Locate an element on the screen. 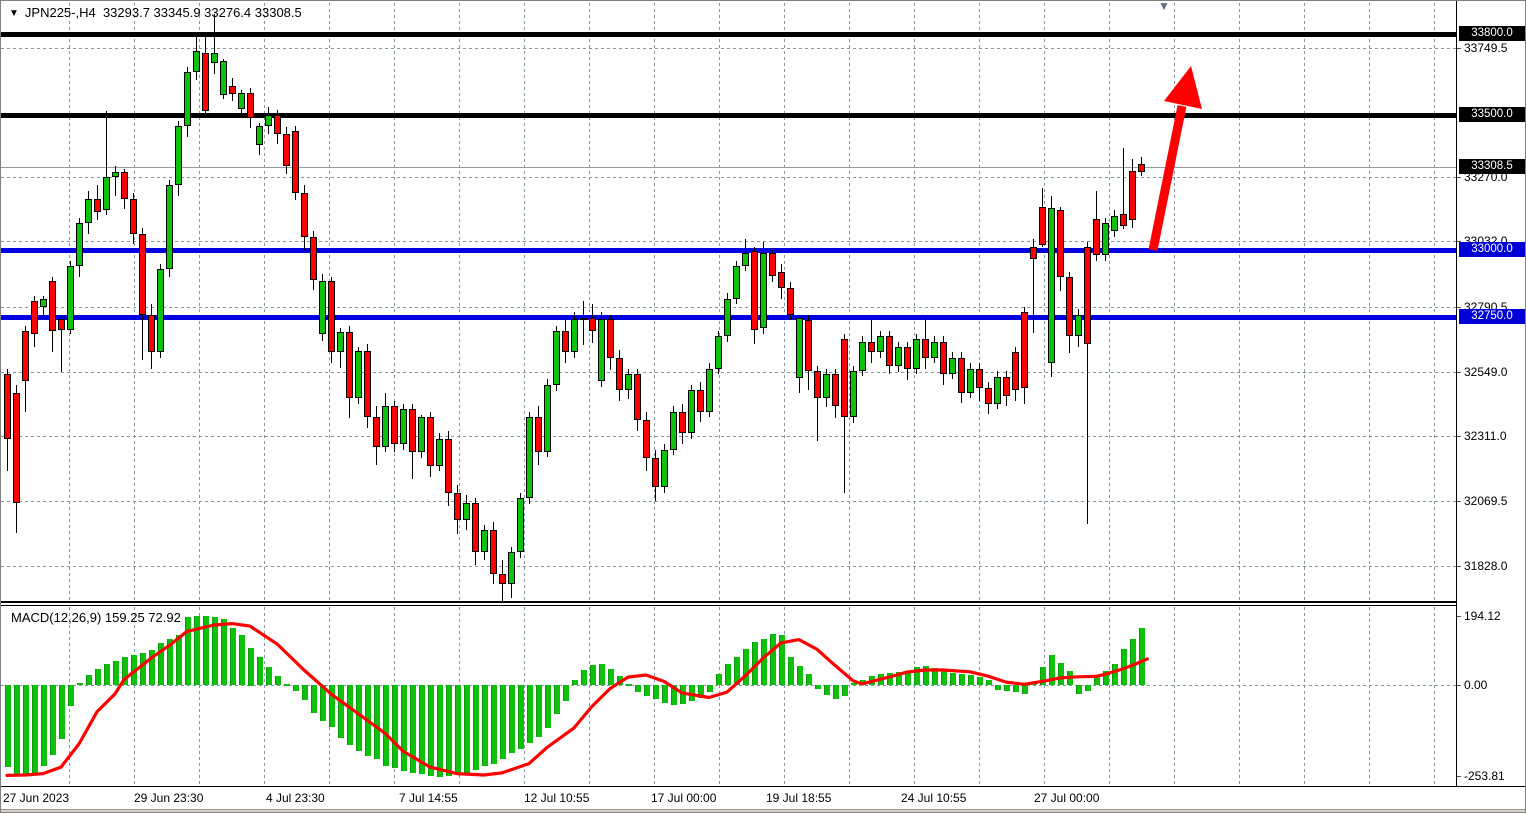  symbol-period-label: JPN225-,H4 is located at coordinates (60, 12).